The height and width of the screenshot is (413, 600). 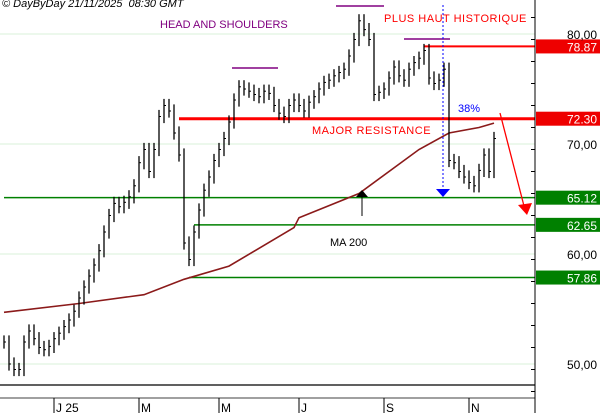 What do you see at coordinates (582, 120) in the screenshot?
I see `level-badge-label: 72.30` at bounding box center [582, 120].